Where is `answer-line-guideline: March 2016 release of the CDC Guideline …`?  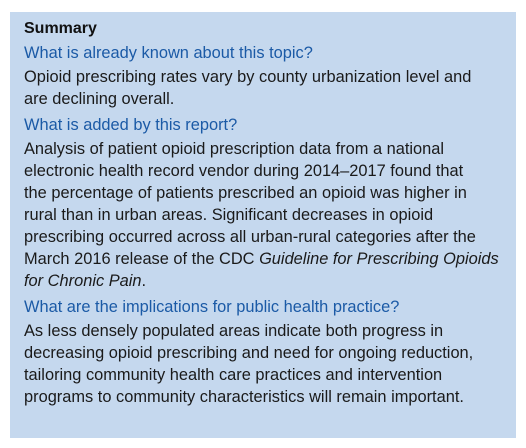
answer-line-guideline: March 2016 release of the CDC Guideline … is located at coordinates (263, 259).